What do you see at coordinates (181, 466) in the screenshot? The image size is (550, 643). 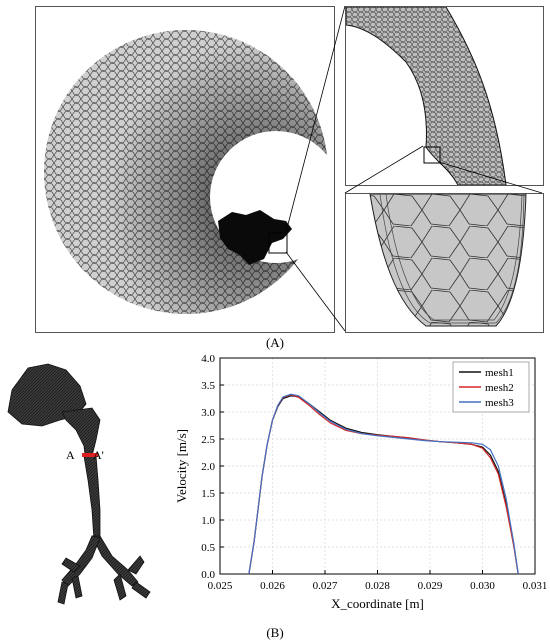 I see `y-axis-label: Velocity [m/s]` at bounding box center [181, 466].